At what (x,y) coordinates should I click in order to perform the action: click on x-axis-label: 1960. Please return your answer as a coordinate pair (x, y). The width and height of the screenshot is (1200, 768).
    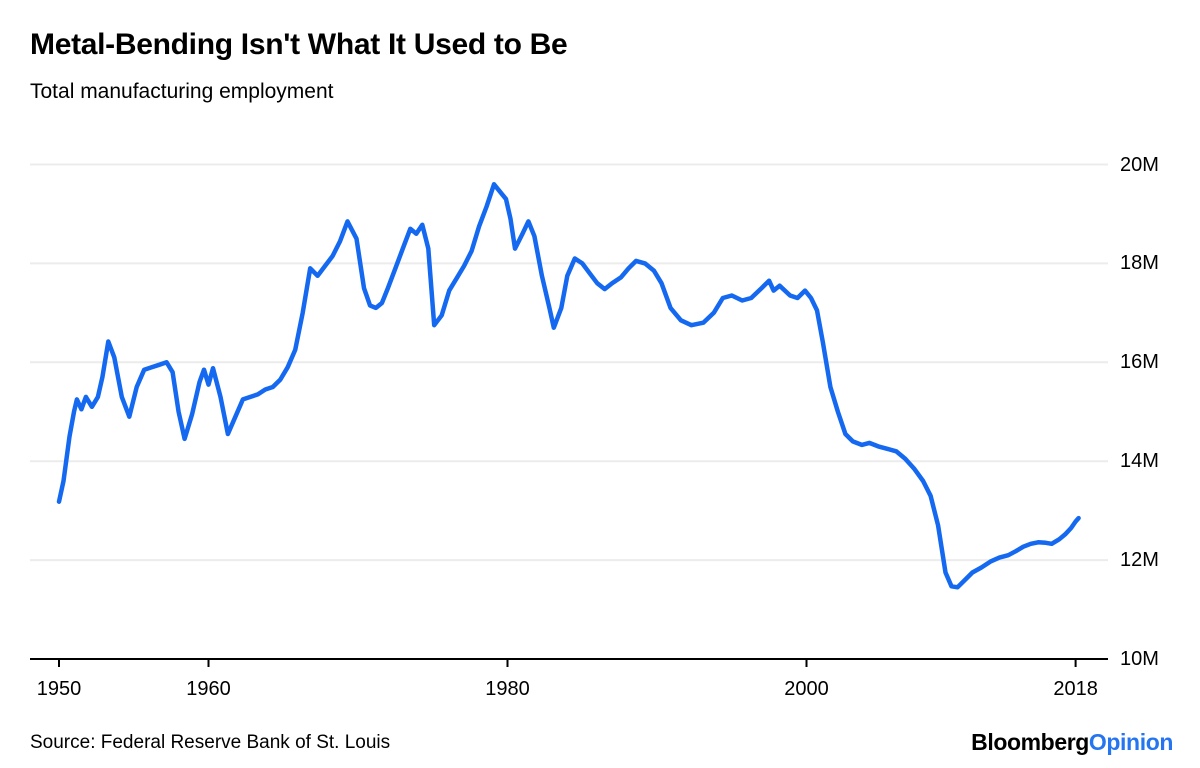
    Looking at the image, I should click on (208, 689).